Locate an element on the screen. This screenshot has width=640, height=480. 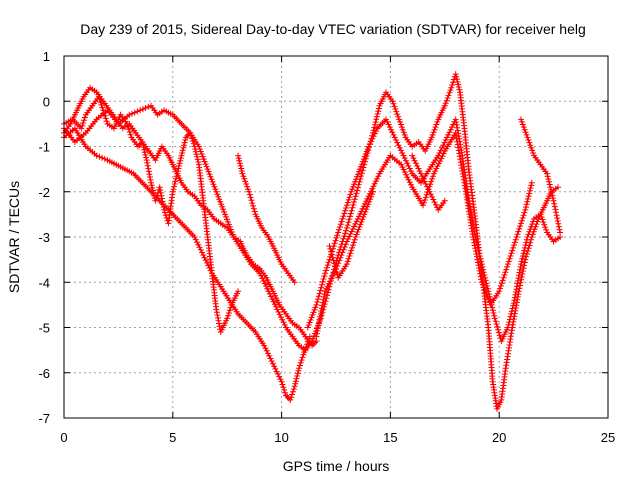
y-tick-label: -6 is located at coordinates (44, 373).